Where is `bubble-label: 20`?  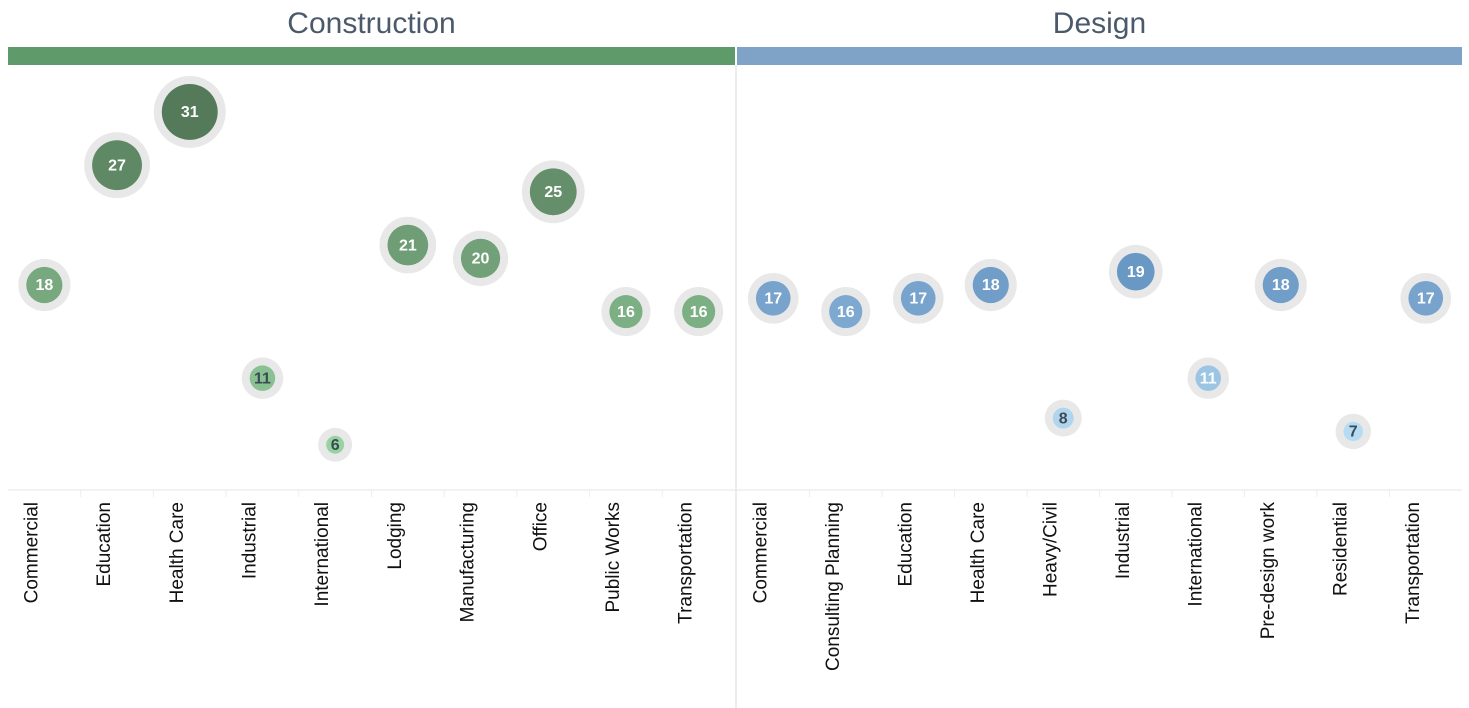
bubble-label: 20 is located at coordinates (481, 259).